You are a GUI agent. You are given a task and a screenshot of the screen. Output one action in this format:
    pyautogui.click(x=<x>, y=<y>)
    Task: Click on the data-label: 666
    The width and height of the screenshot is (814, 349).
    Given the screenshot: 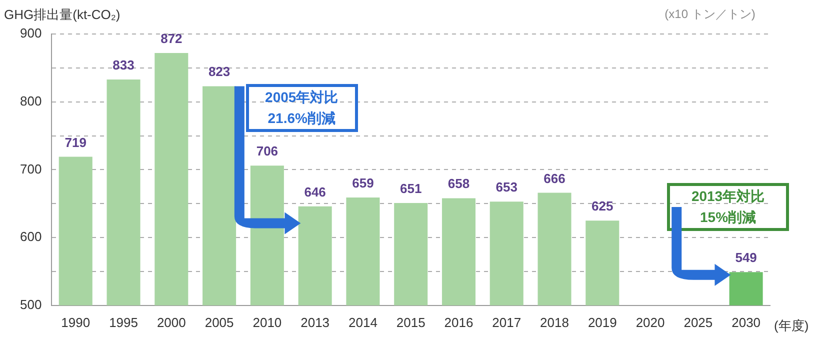 What is the action you would take?
    pyautogui.click(x=555, y=178)
    